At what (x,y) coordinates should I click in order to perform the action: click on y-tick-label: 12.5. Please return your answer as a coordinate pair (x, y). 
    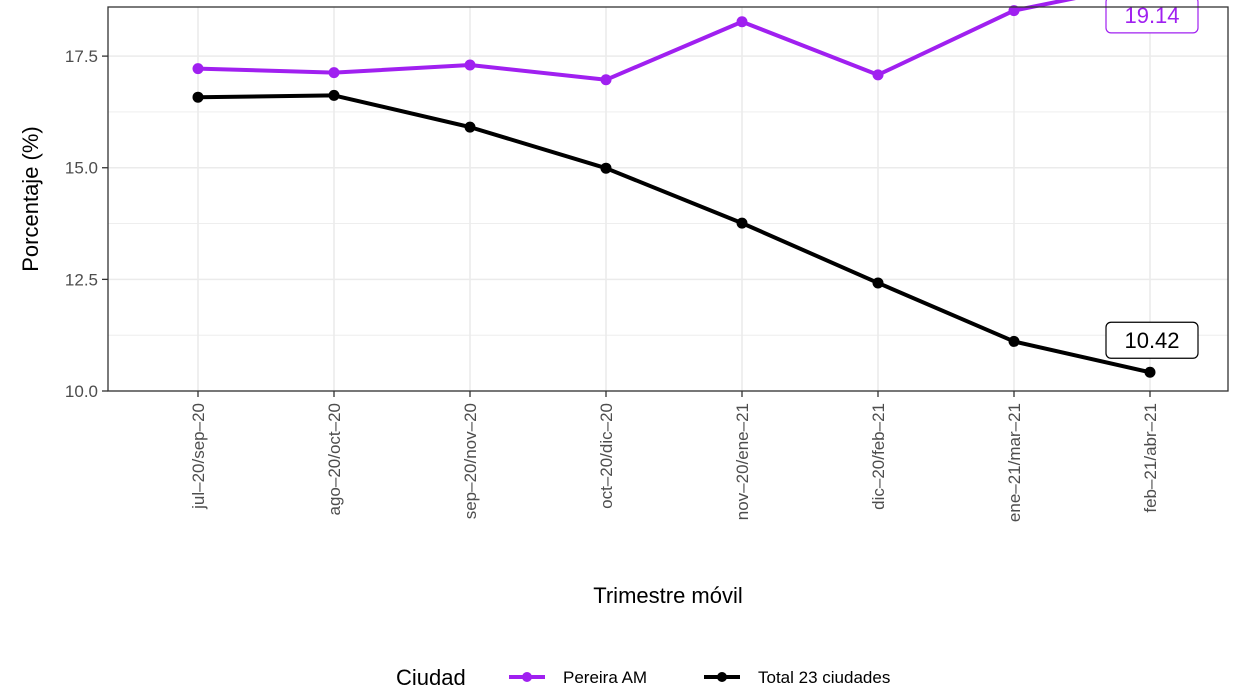
    Looking at the image, I should click on (81, 279).